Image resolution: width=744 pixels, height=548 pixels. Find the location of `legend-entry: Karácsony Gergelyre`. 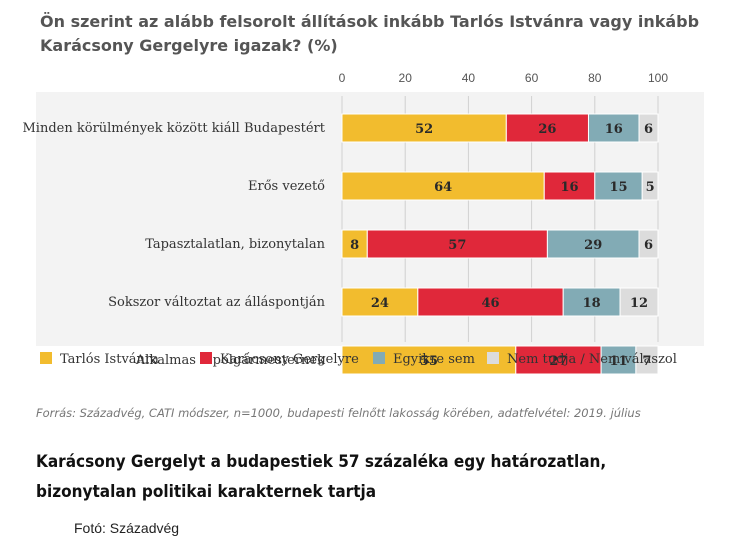

legend-entry: Karácsony Gergelyre is located at coordinates (289, 359).